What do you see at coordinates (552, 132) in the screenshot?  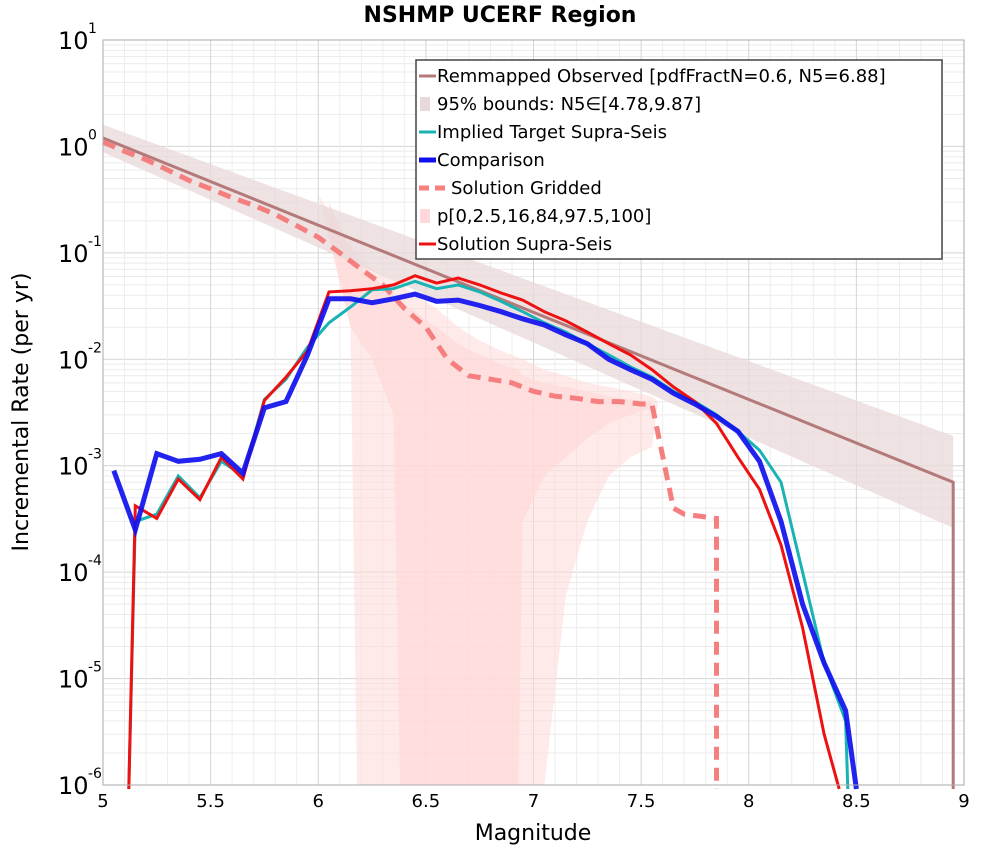 I see `legend-entry: Implied Target Supra-Seis` at bounding box center [552, 132].